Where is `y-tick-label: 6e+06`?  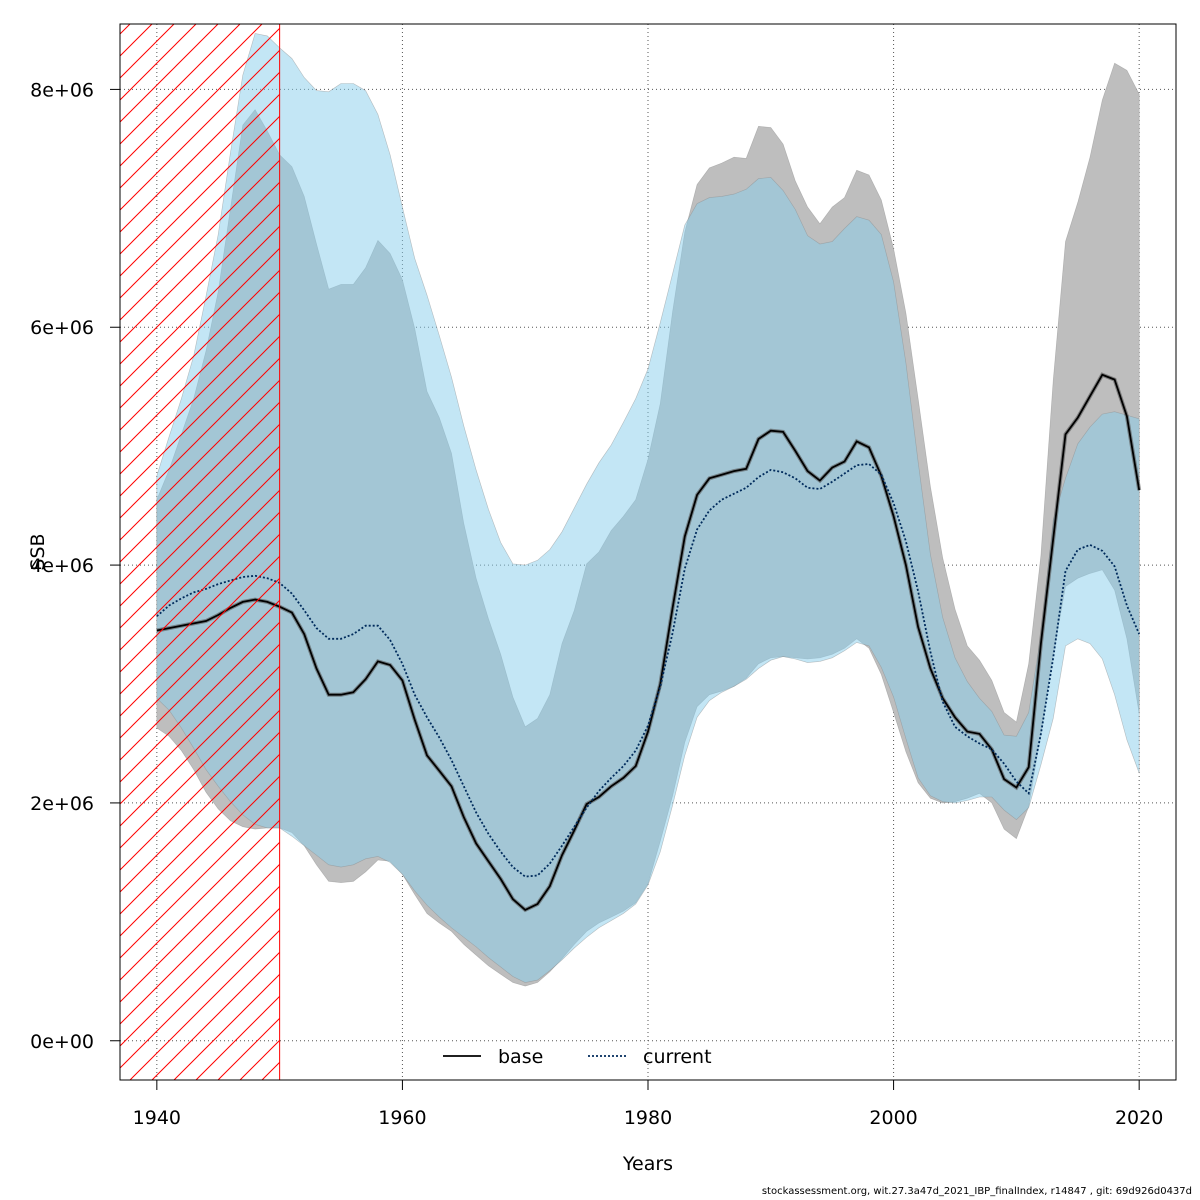 y-tick-label: 6e+06 is located at coordinates (62, 328).